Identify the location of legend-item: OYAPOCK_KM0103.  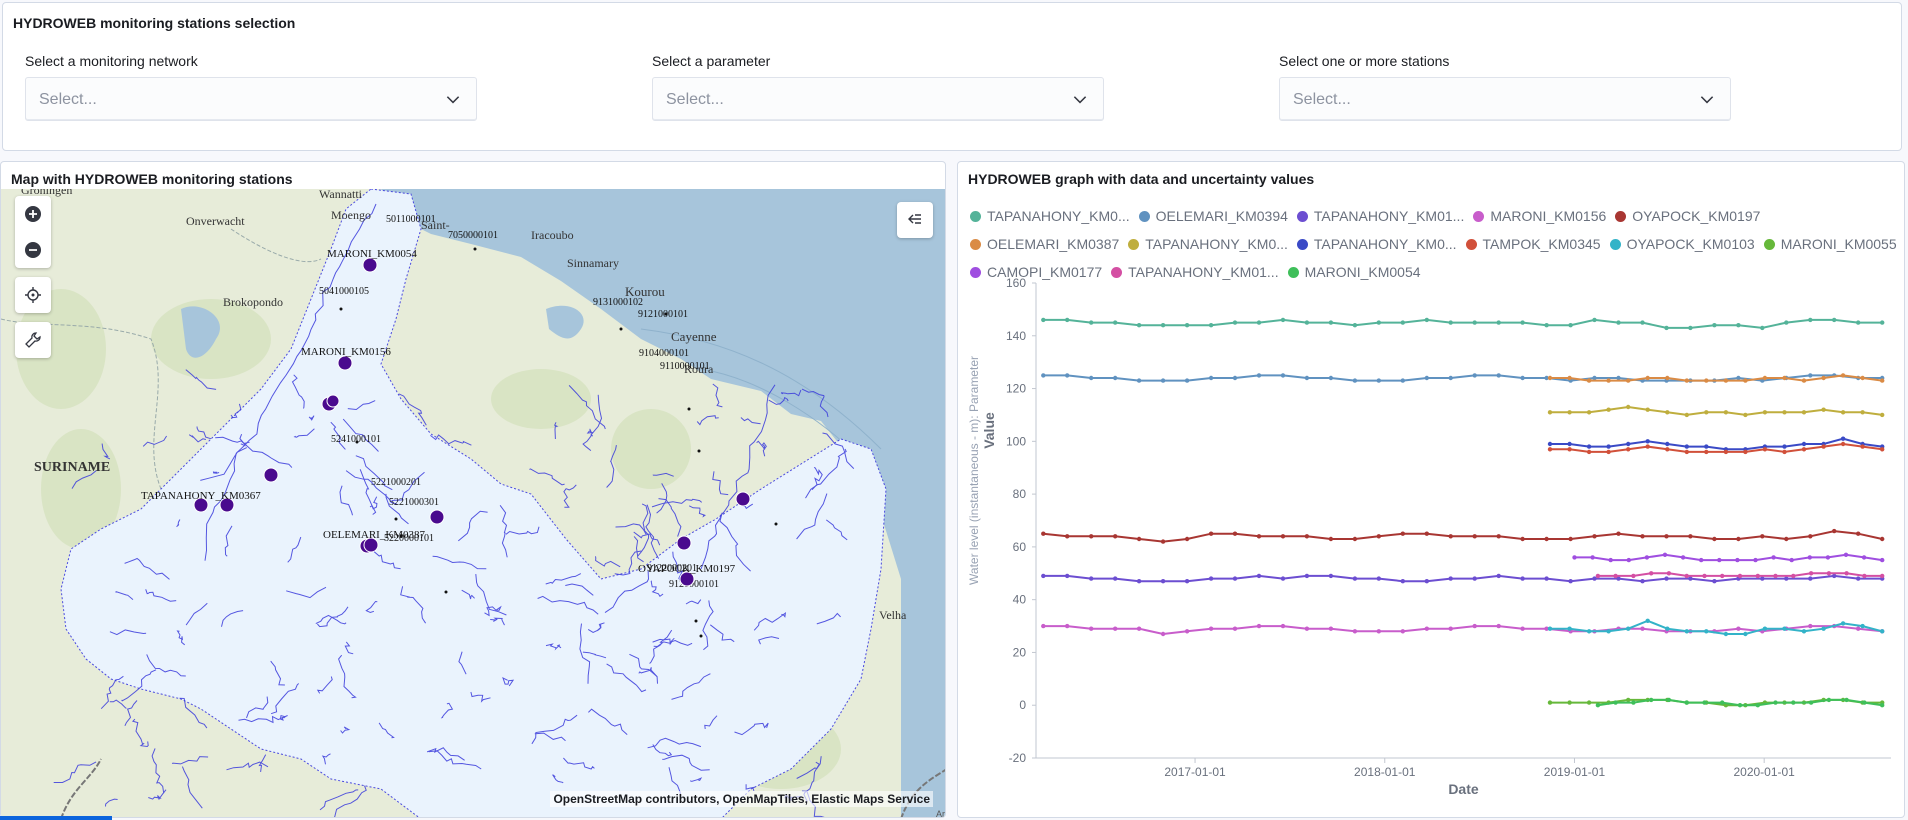
(1682, 244).